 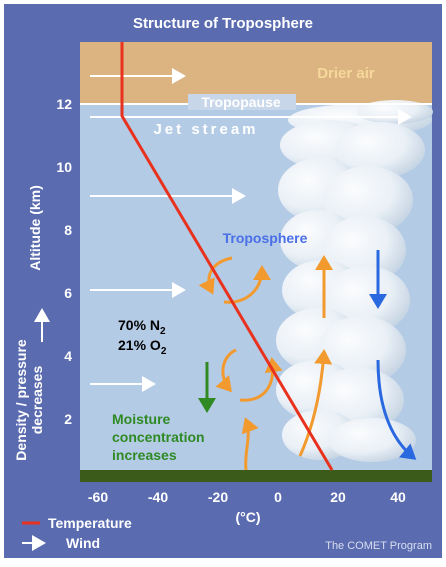 I want to click on svg-text: Moisture, so click(x=141, y=419).